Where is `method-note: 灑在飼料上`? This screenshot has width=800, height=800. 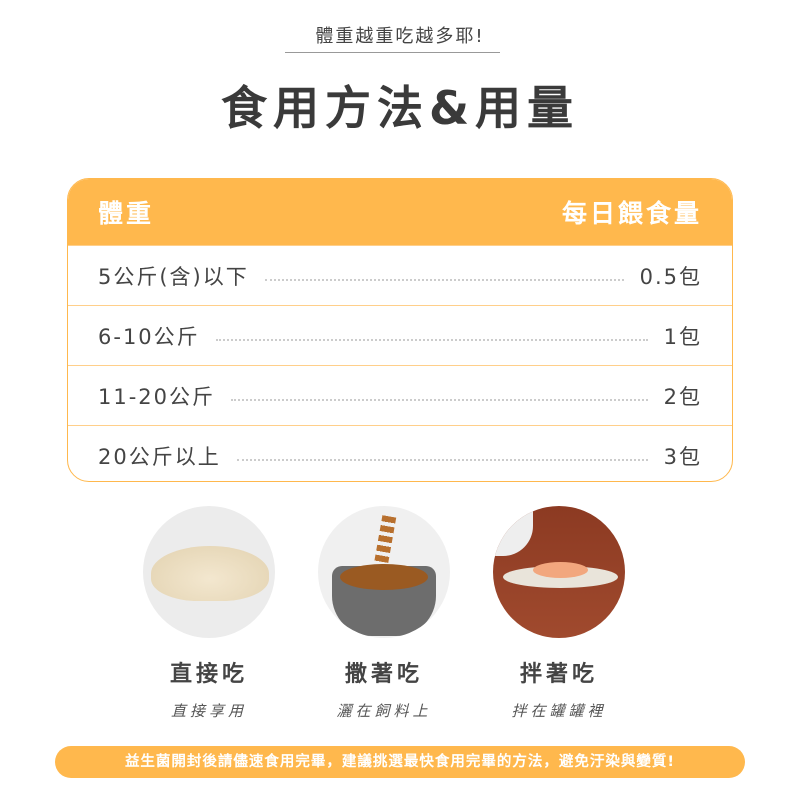 method-note: 灑在飼料上 is located at coordinates (384, 711).